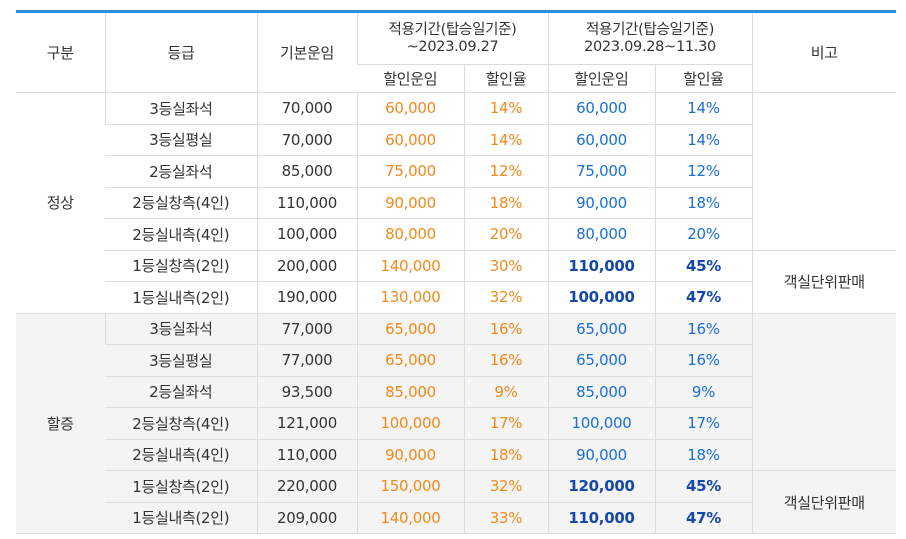  What do you see at coordinates (306, 234) in the screenshot?
I see `base-fare-cell: 100,000` at bounding box center [306, 234].